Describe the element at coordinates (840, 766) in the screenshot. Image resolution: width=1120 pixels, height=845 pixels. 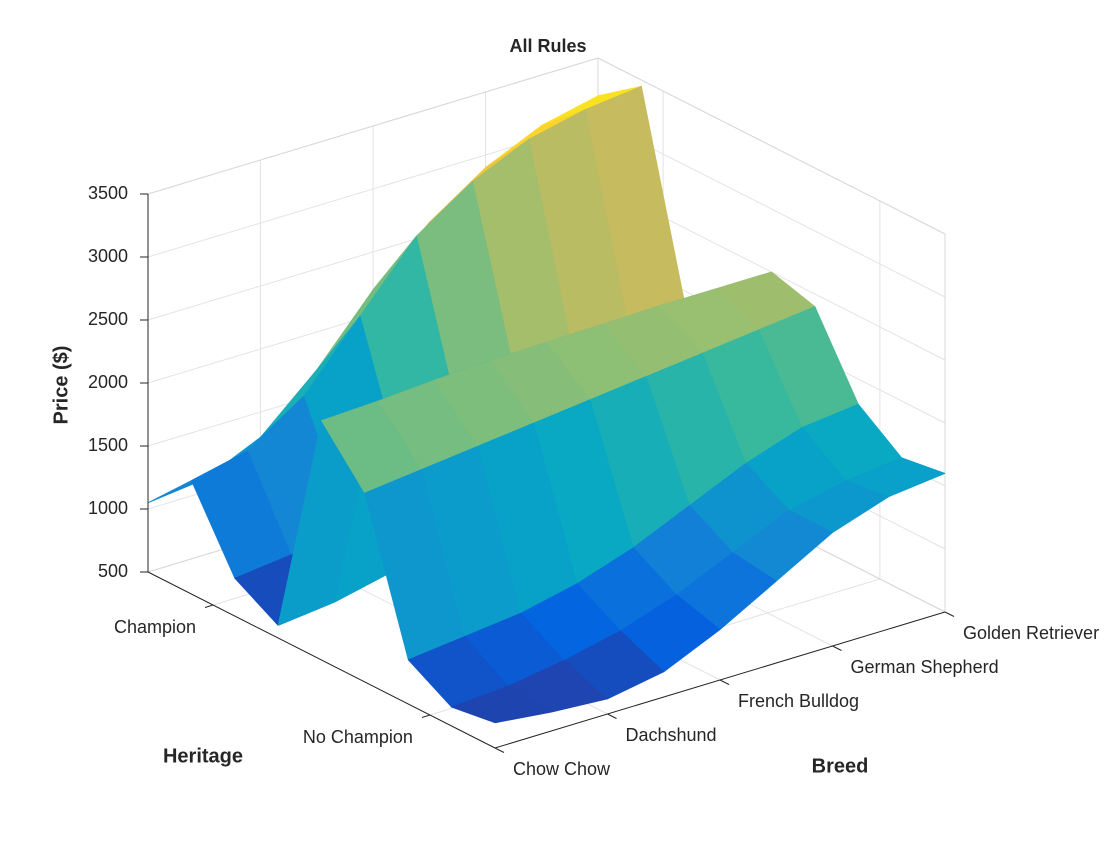
I see `x-axis-label: Breed` at that location.